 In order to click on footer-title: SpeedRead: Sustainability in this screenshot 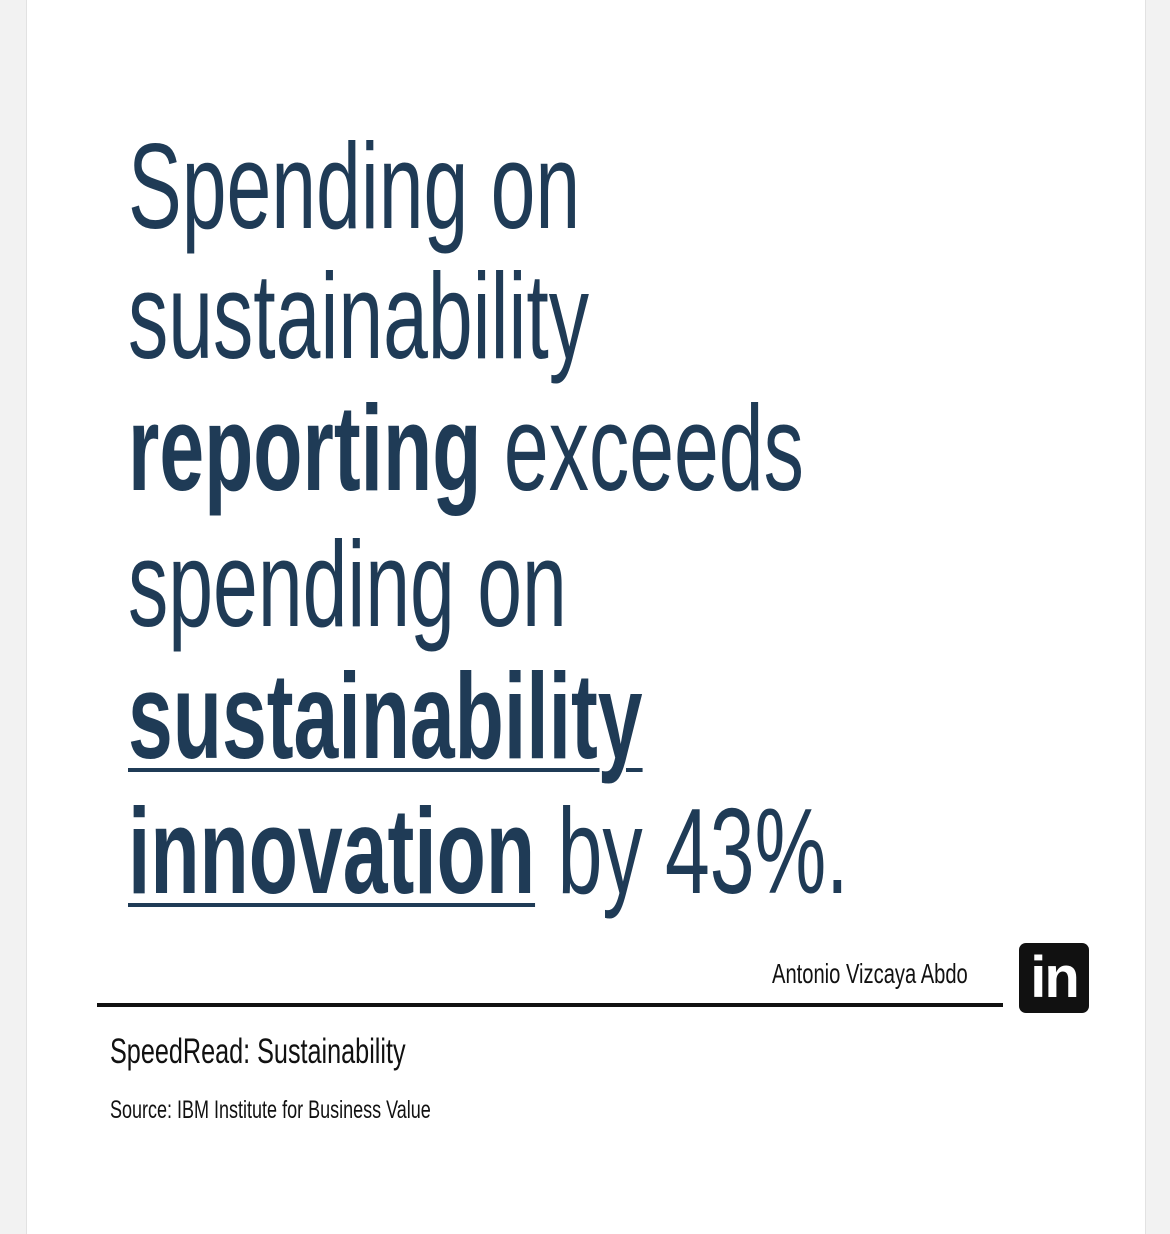, I will do `click(258, 1051)`.